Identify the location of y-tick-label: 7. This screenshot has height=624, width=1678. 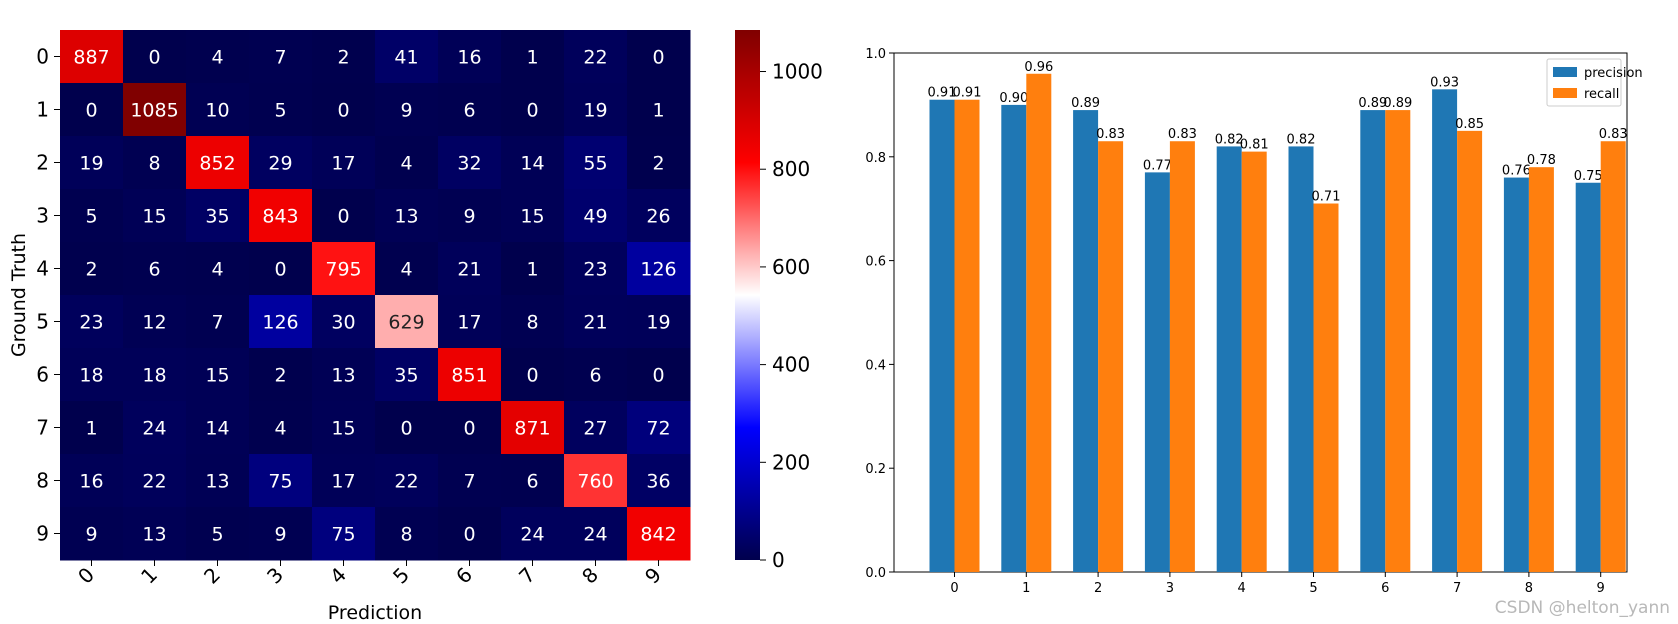
(42, 428).